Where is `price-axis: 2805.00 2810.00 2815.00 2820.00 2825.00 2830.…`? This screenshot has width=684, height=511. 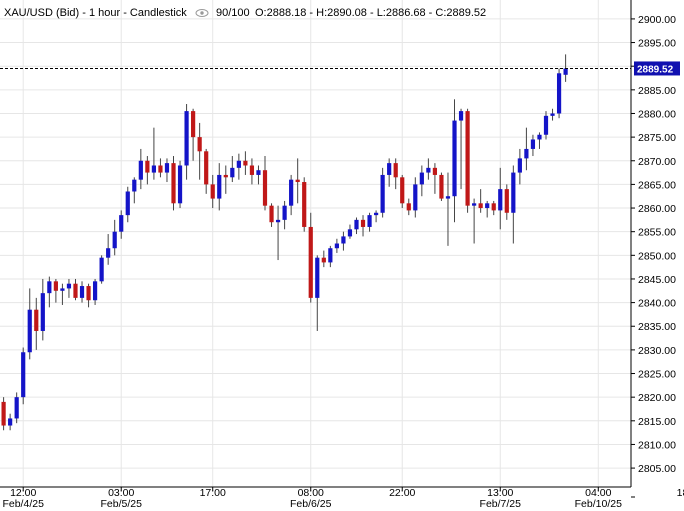 price-axis: 2805.00 2810.00 2815.00 2820.00 2825.00 2830.… is located at coordinates (653, 256).